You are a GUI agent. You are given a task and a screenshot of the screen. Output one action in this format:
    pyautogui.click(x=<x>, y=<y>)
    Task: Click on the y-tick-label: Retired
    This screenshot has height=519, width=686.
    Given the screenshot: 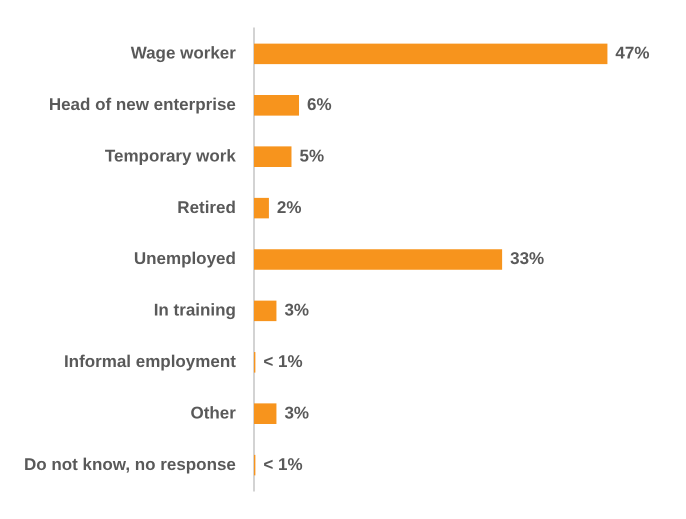 What is the action you would take?
    pyautogui.click(x=206, y=207)
    